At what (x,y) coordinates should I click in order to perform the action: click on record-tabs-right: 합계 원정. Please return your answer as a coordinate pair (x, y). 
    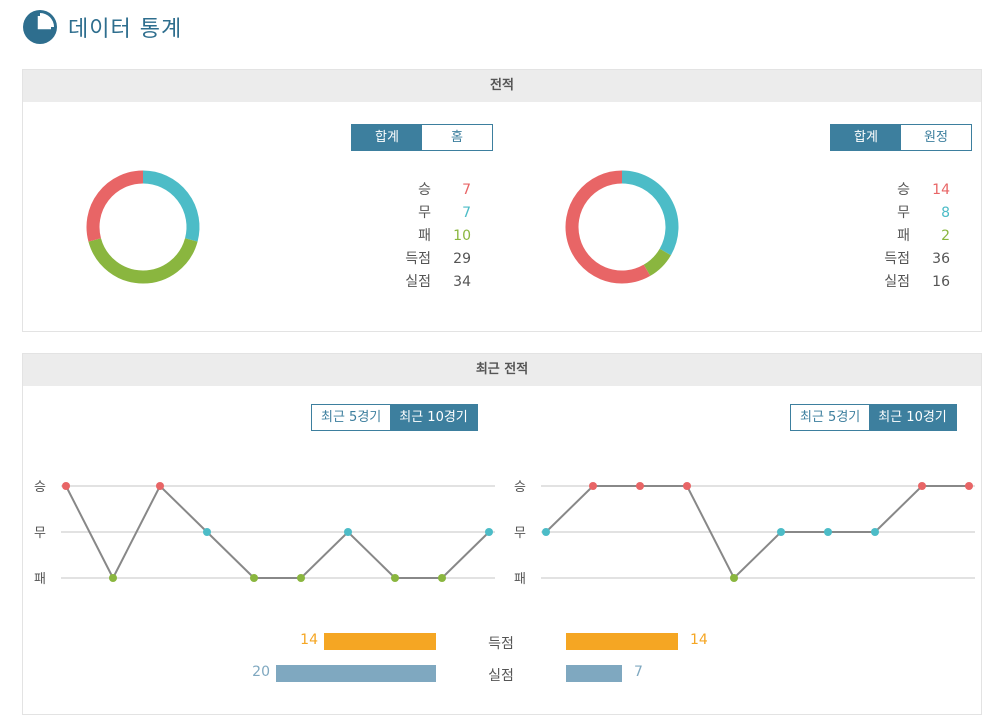
    Looking at the image, I should click on (901, 137).